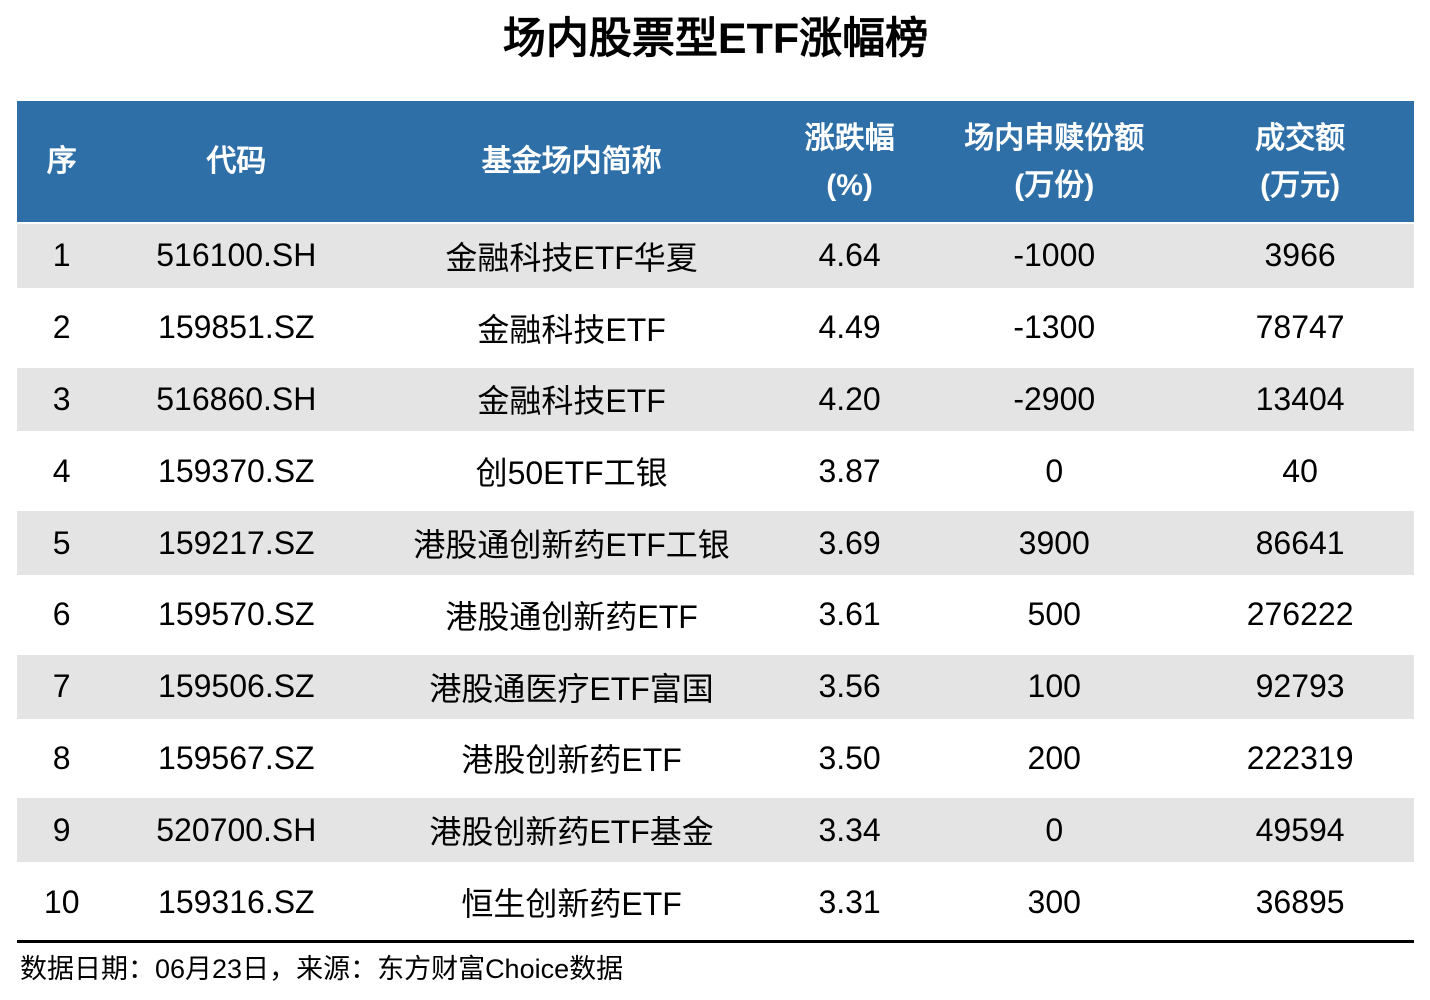 This screenshot has height=1000, width=1430. What do you see at coordinates (715, 760) in the screenshot?
I see `table-row: 8 159567.SZ 港股创新药ETF 3.50 200 222319` at bounding box center [715, 760].